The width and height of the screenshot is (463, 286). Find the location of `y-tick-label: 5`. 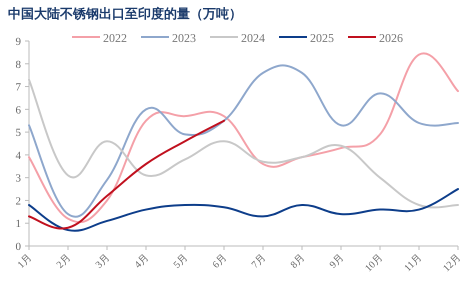

y-tick-label: 5 is located at coordinates (19, 133).